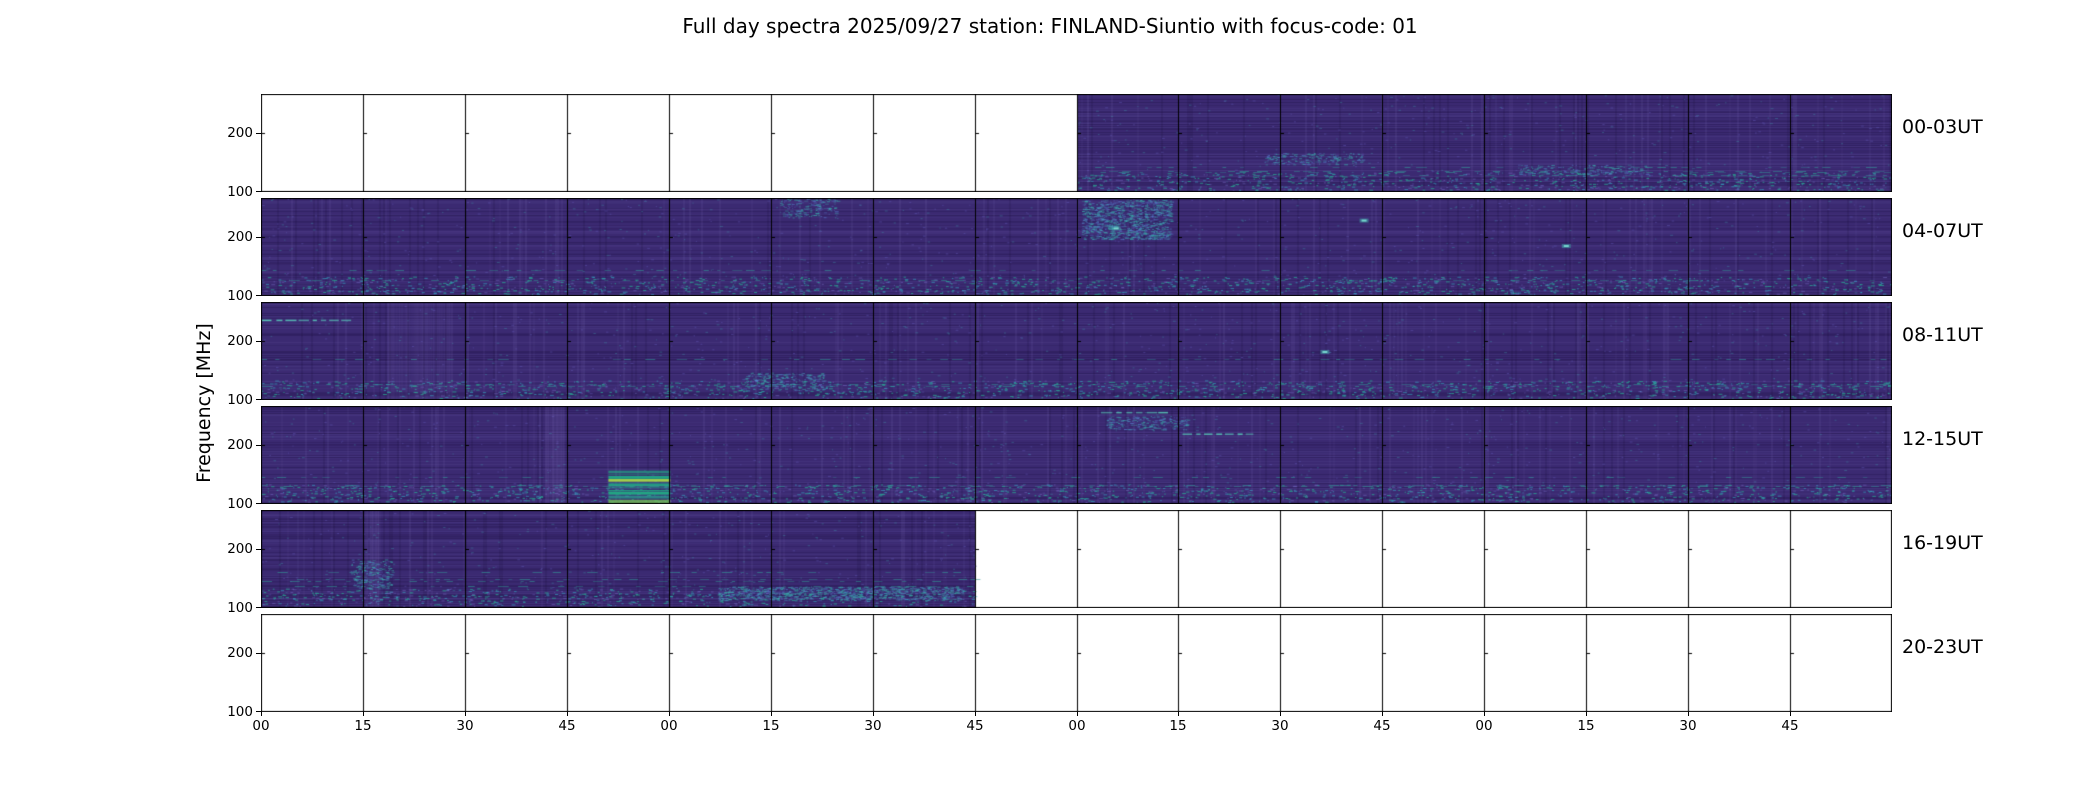 The width and height of the screenshot is (2100, 800). Describe the element at coordinates (1942, 335) in the screenshot. I see `row-time-label: 08-11UT` at that location.